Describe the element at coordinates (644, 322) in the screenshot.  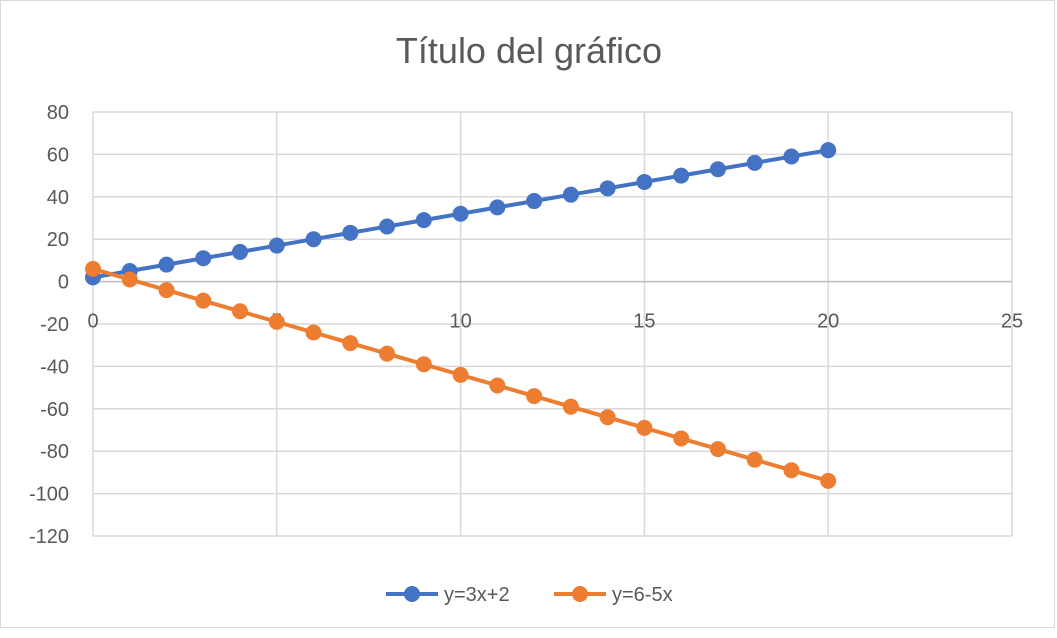
I see `x-tick-label-3: 15` at that location.